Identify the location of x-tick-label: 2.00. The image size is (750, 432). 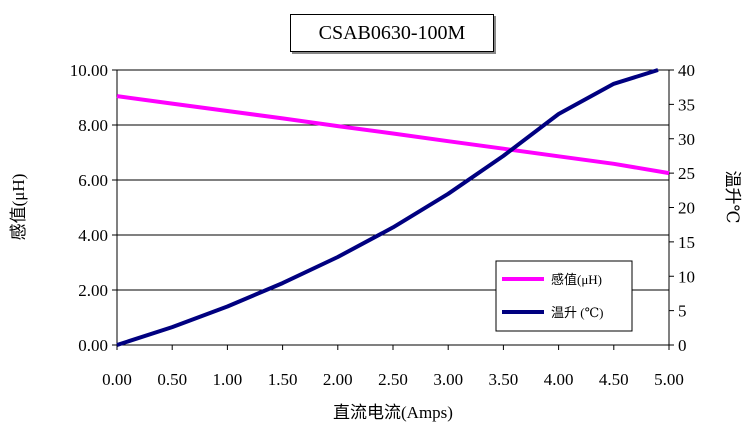
(338, 379).